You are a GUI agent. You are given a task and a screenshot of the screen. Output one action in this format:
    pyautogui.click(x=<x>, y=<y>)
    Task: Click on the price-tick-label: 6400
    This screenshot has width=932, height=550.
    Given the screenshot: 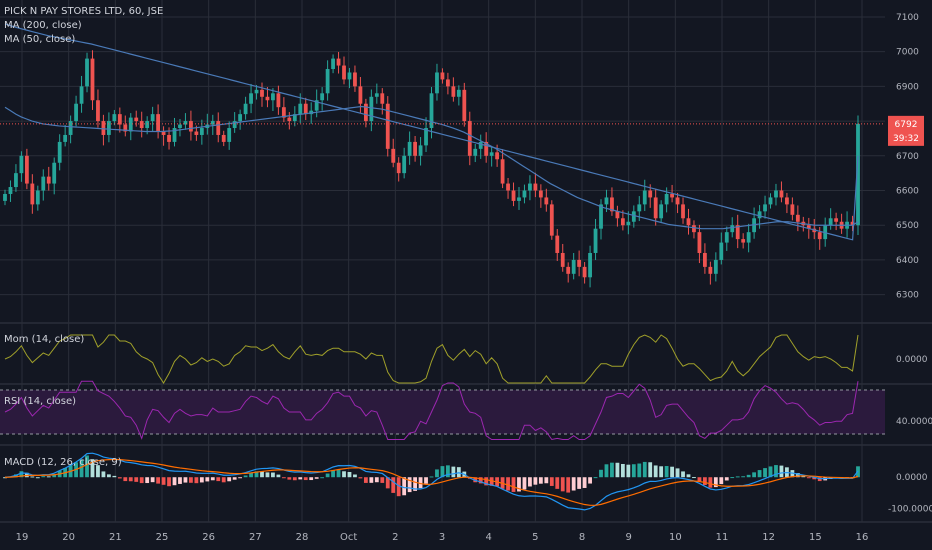 What is the action you would take?
    pyautogui.click(x=907, y=261)
    